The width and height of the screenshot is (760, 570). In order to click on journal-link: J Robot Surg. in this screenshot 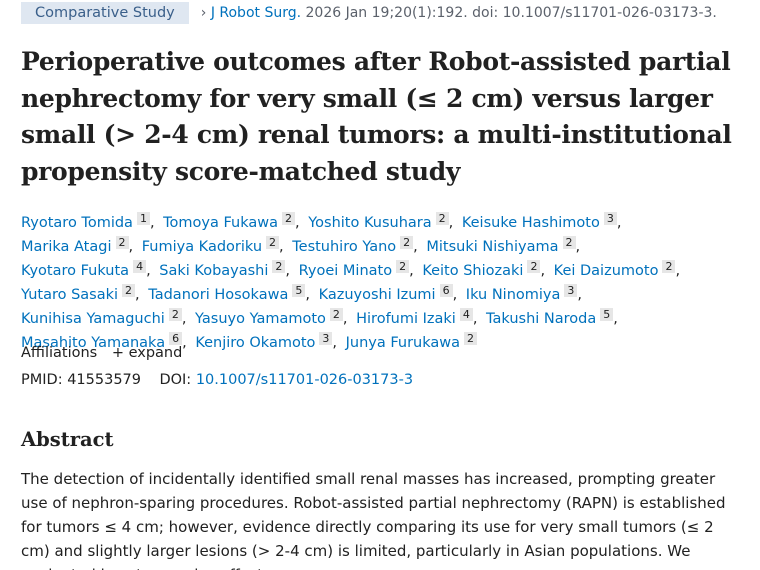, I will do `click(256, 13)`.